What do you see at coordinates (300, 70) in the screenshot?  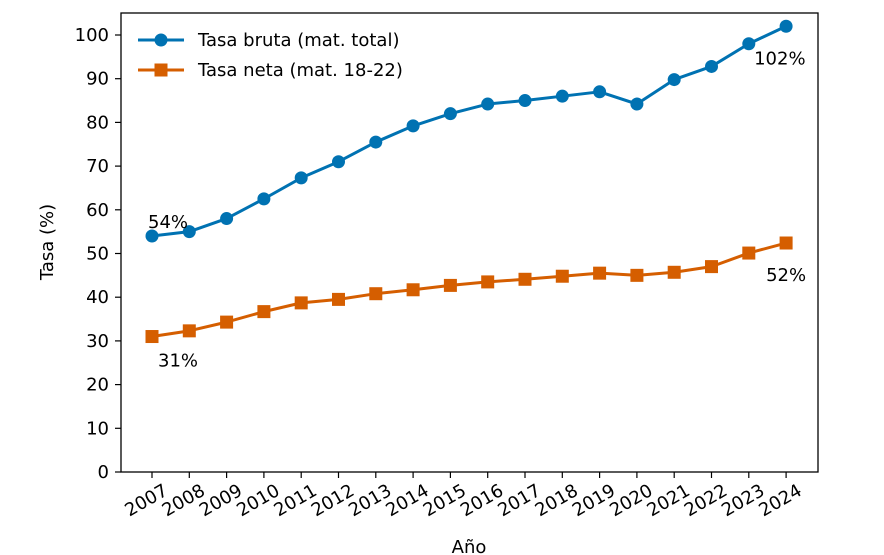 I see `legend-label: Tasa neta (mat. 18-22)` at bounding box center [300, 70].